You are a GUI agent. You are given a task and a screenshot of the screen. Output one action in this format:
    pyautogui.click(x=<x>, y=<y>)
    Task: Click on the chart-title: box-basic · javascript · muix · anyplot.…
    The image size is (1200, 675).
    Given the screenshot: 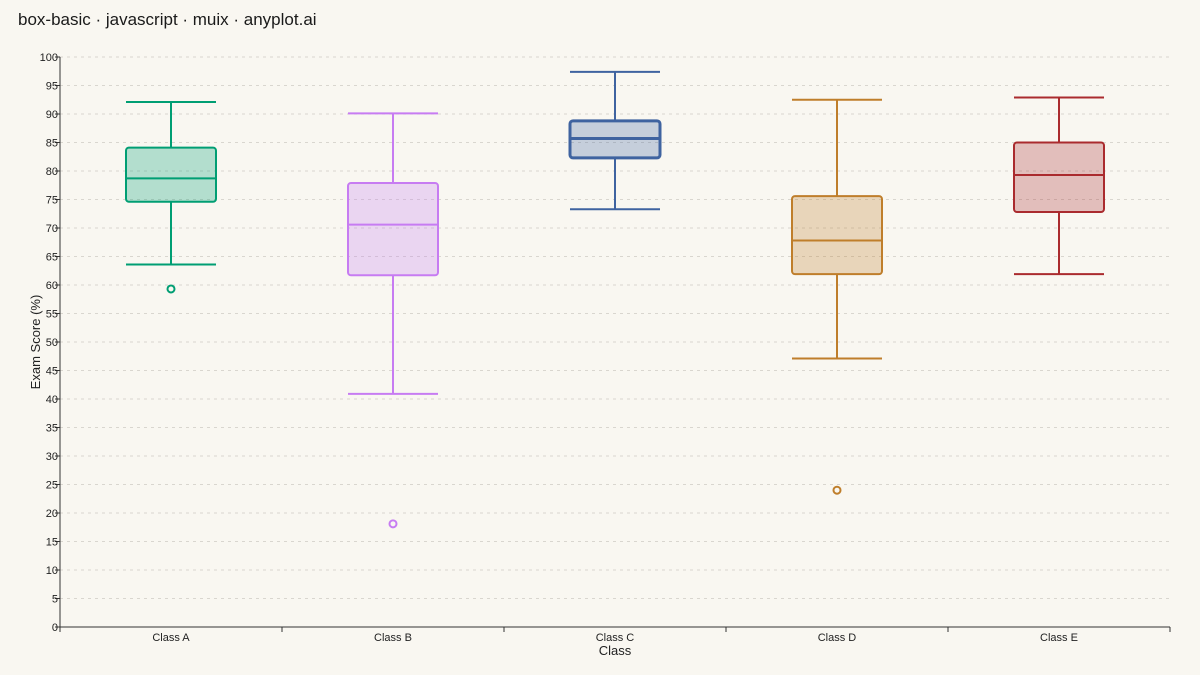 What is the action you would take?
    pyautogui.click(x=167, y=19)
    